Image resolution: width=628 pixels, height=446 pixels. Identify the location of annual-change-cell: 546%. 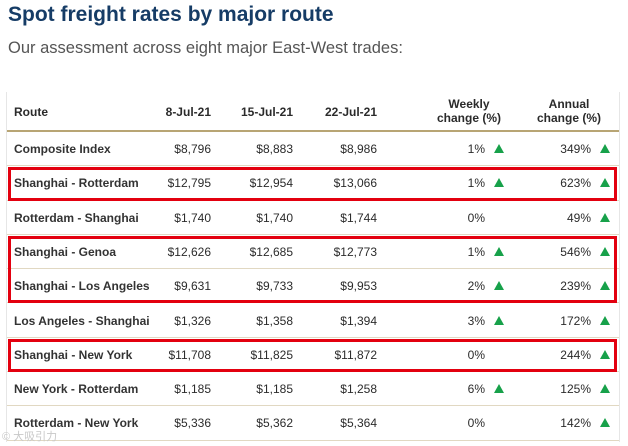
(575, 251).